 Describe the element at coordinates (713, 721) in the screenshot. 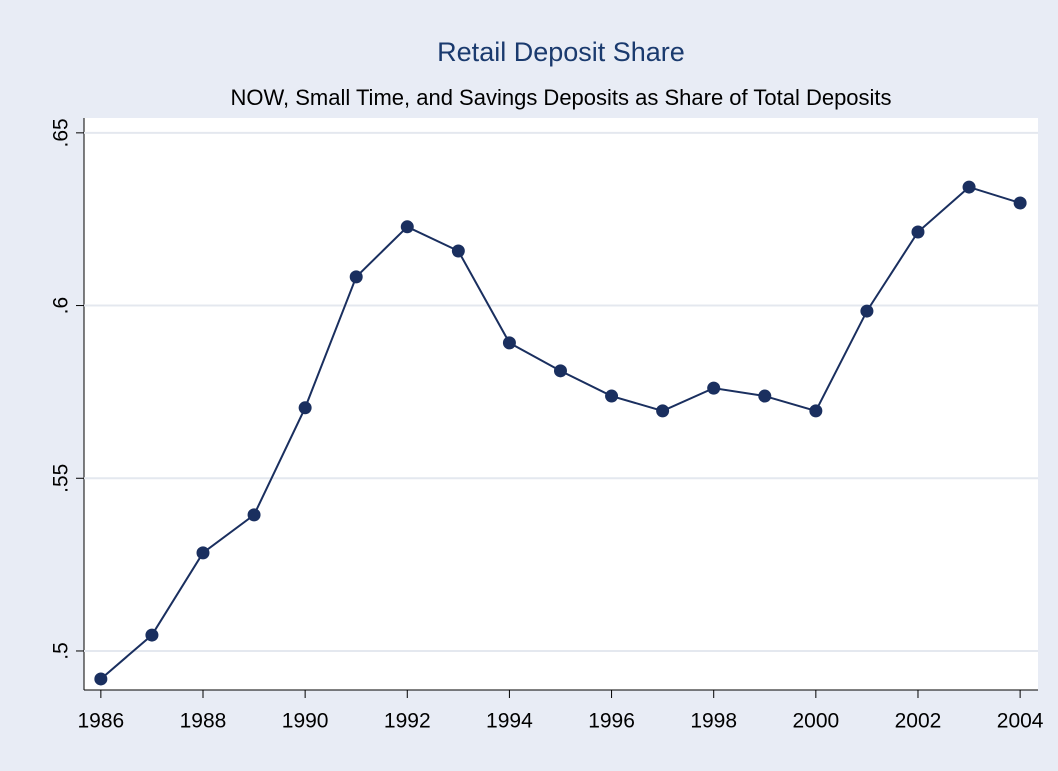

I see `x-tick-label: 1998` at that location.